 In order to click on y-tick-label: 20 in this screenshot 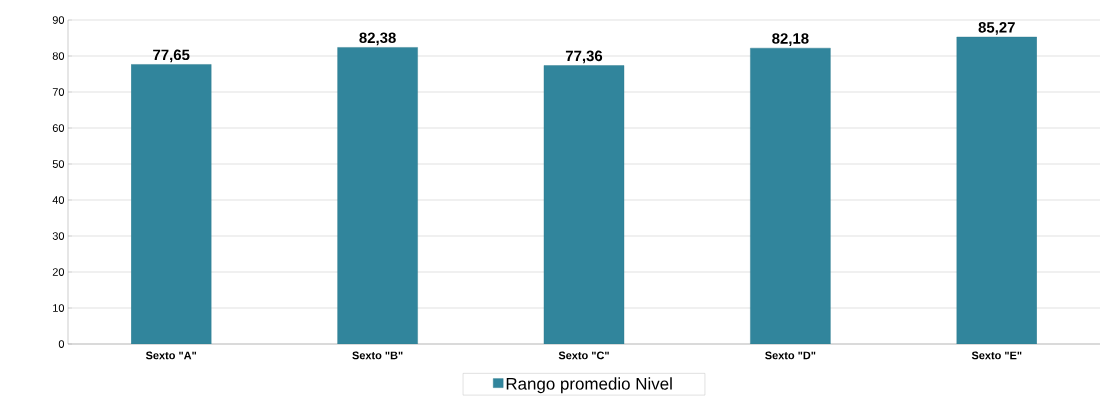, I will do `click(58, 272)`.